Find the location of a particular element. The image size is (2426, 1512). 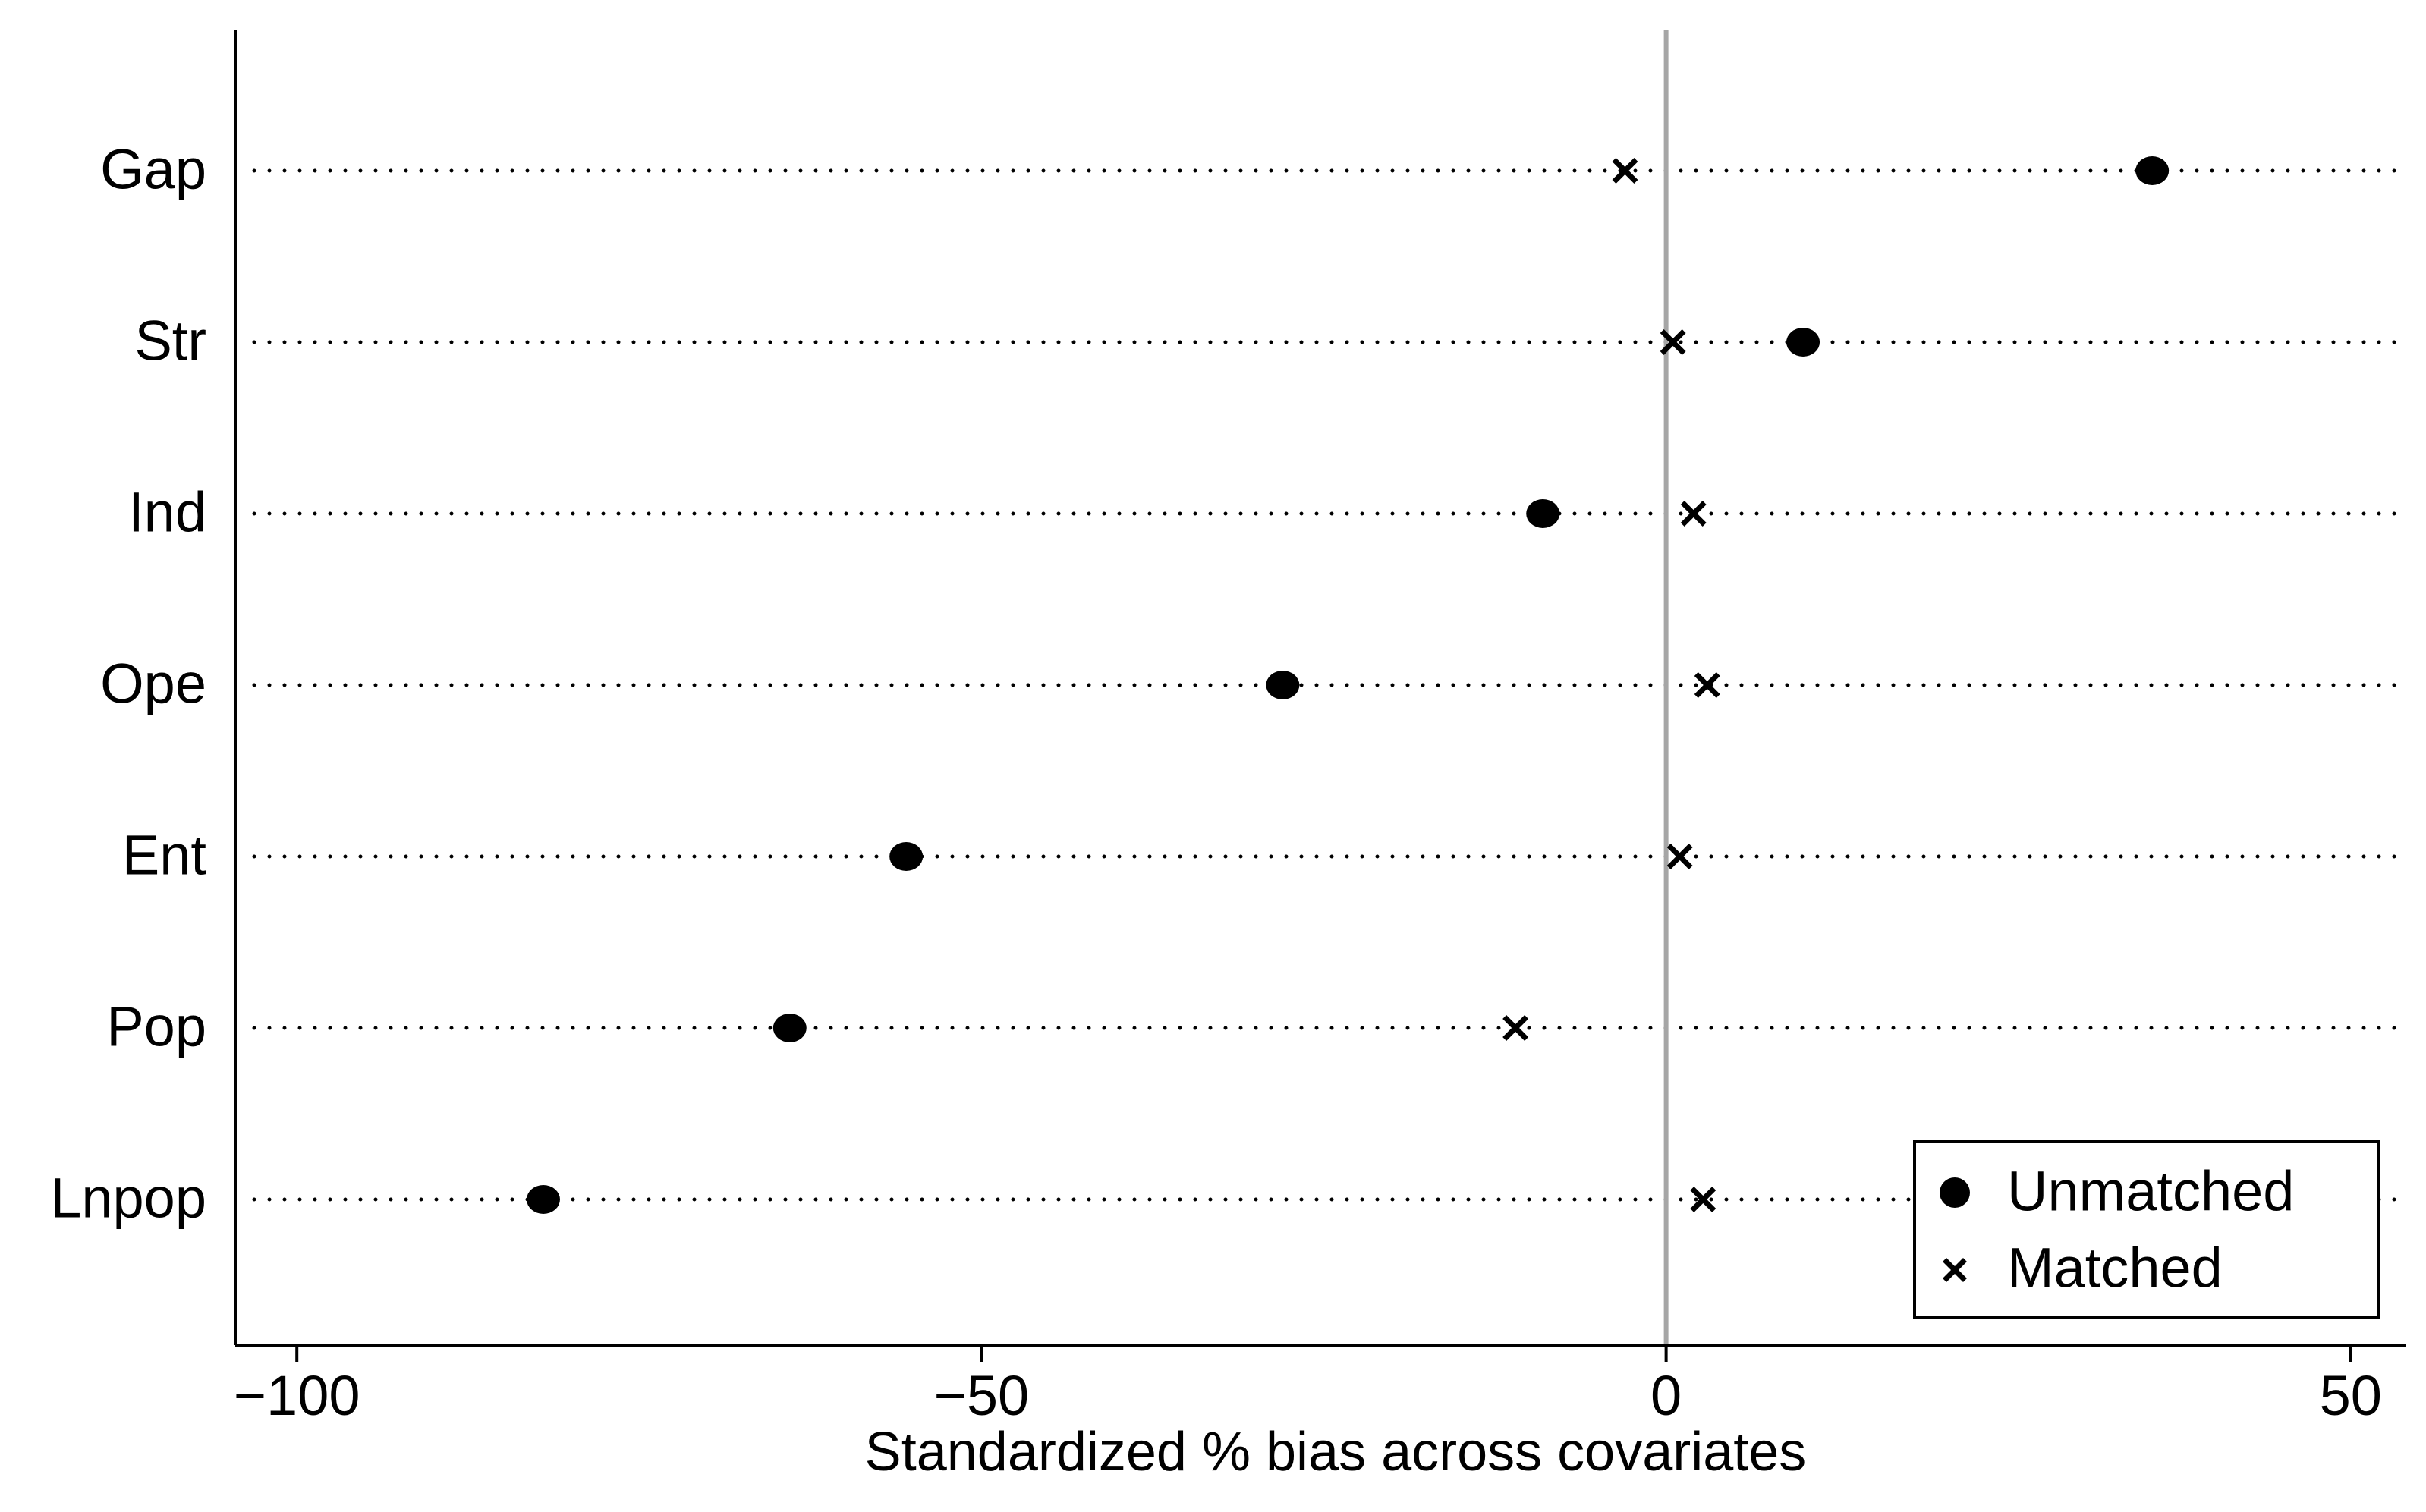

x-tick-label: −100 is located at coordinates (297, 1395).